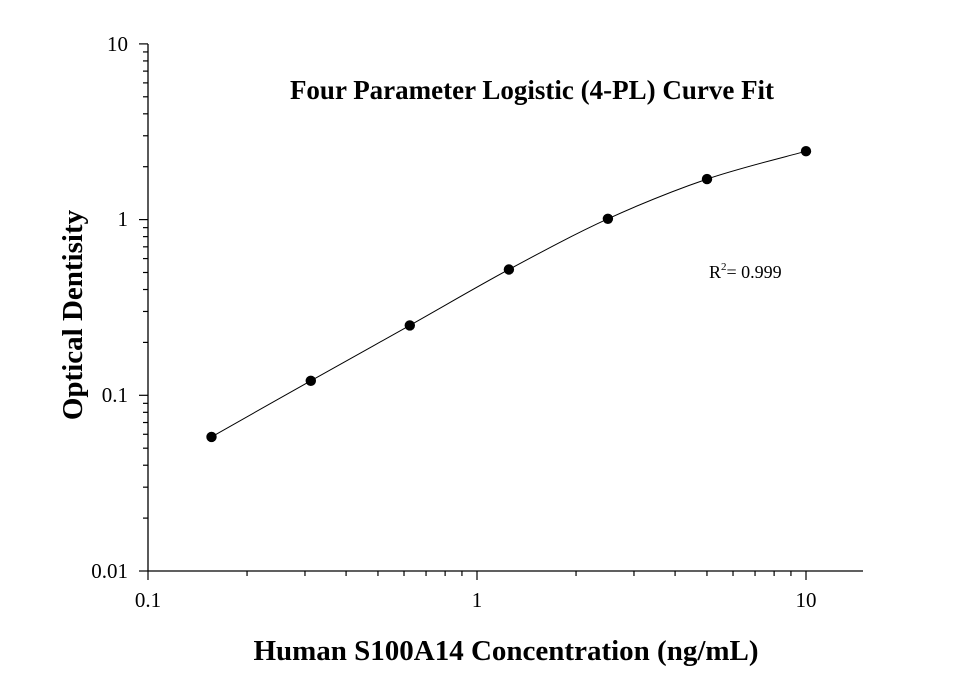  I want to click on x-tick-label: 1, so click(477, 600).